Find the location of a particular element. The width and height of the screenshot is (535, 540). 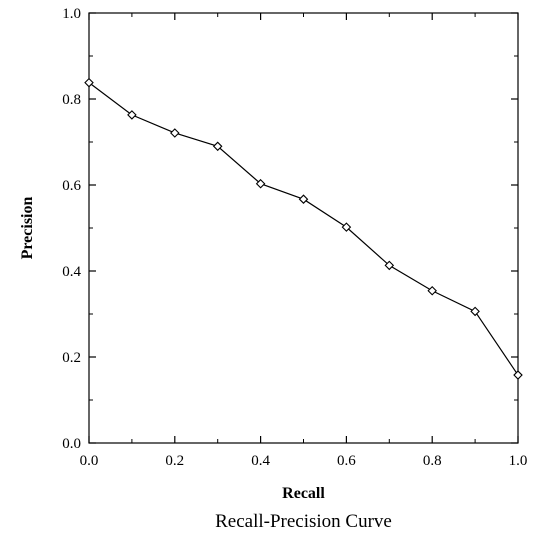

x-tick-label: 0.8 is located at coordinates (432, 461).